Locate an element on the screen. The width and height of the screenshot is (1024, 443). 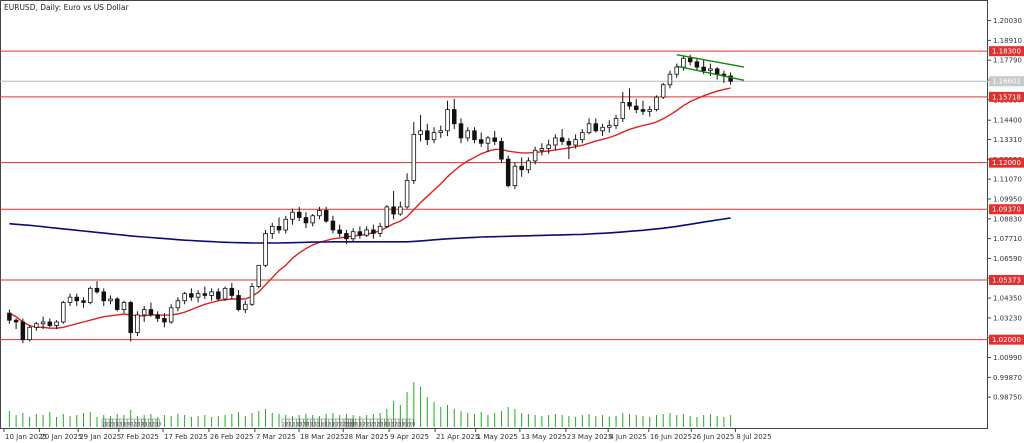
y-tick-label: 1.08830 is located at coordinates (1007, 219).